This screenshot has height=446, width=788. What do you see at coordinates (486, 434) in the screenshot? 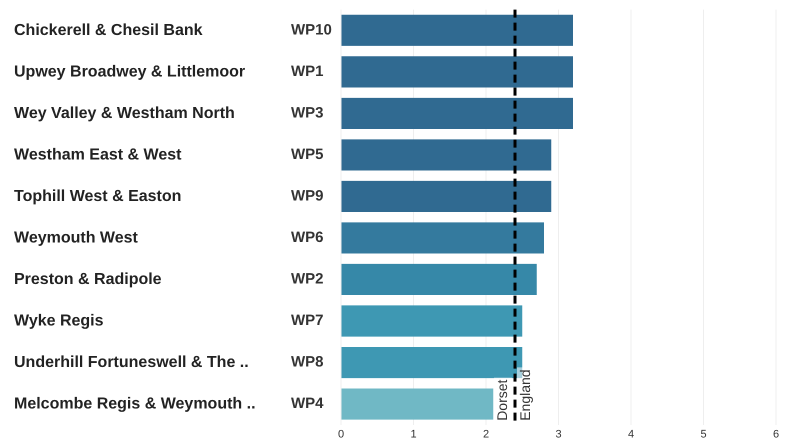
I see `x-tick-label: 2` at bounding box center [486, 434].